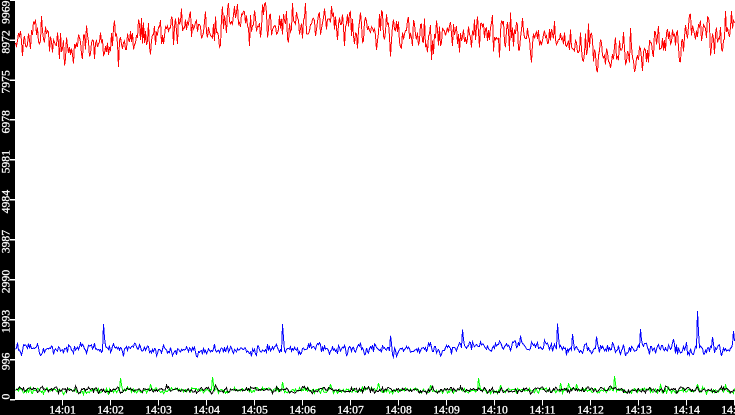  What do you see at coordinates (6, 42) in the screenshot?
I see `svg-text: 8972` at bounding box center [6, 42].